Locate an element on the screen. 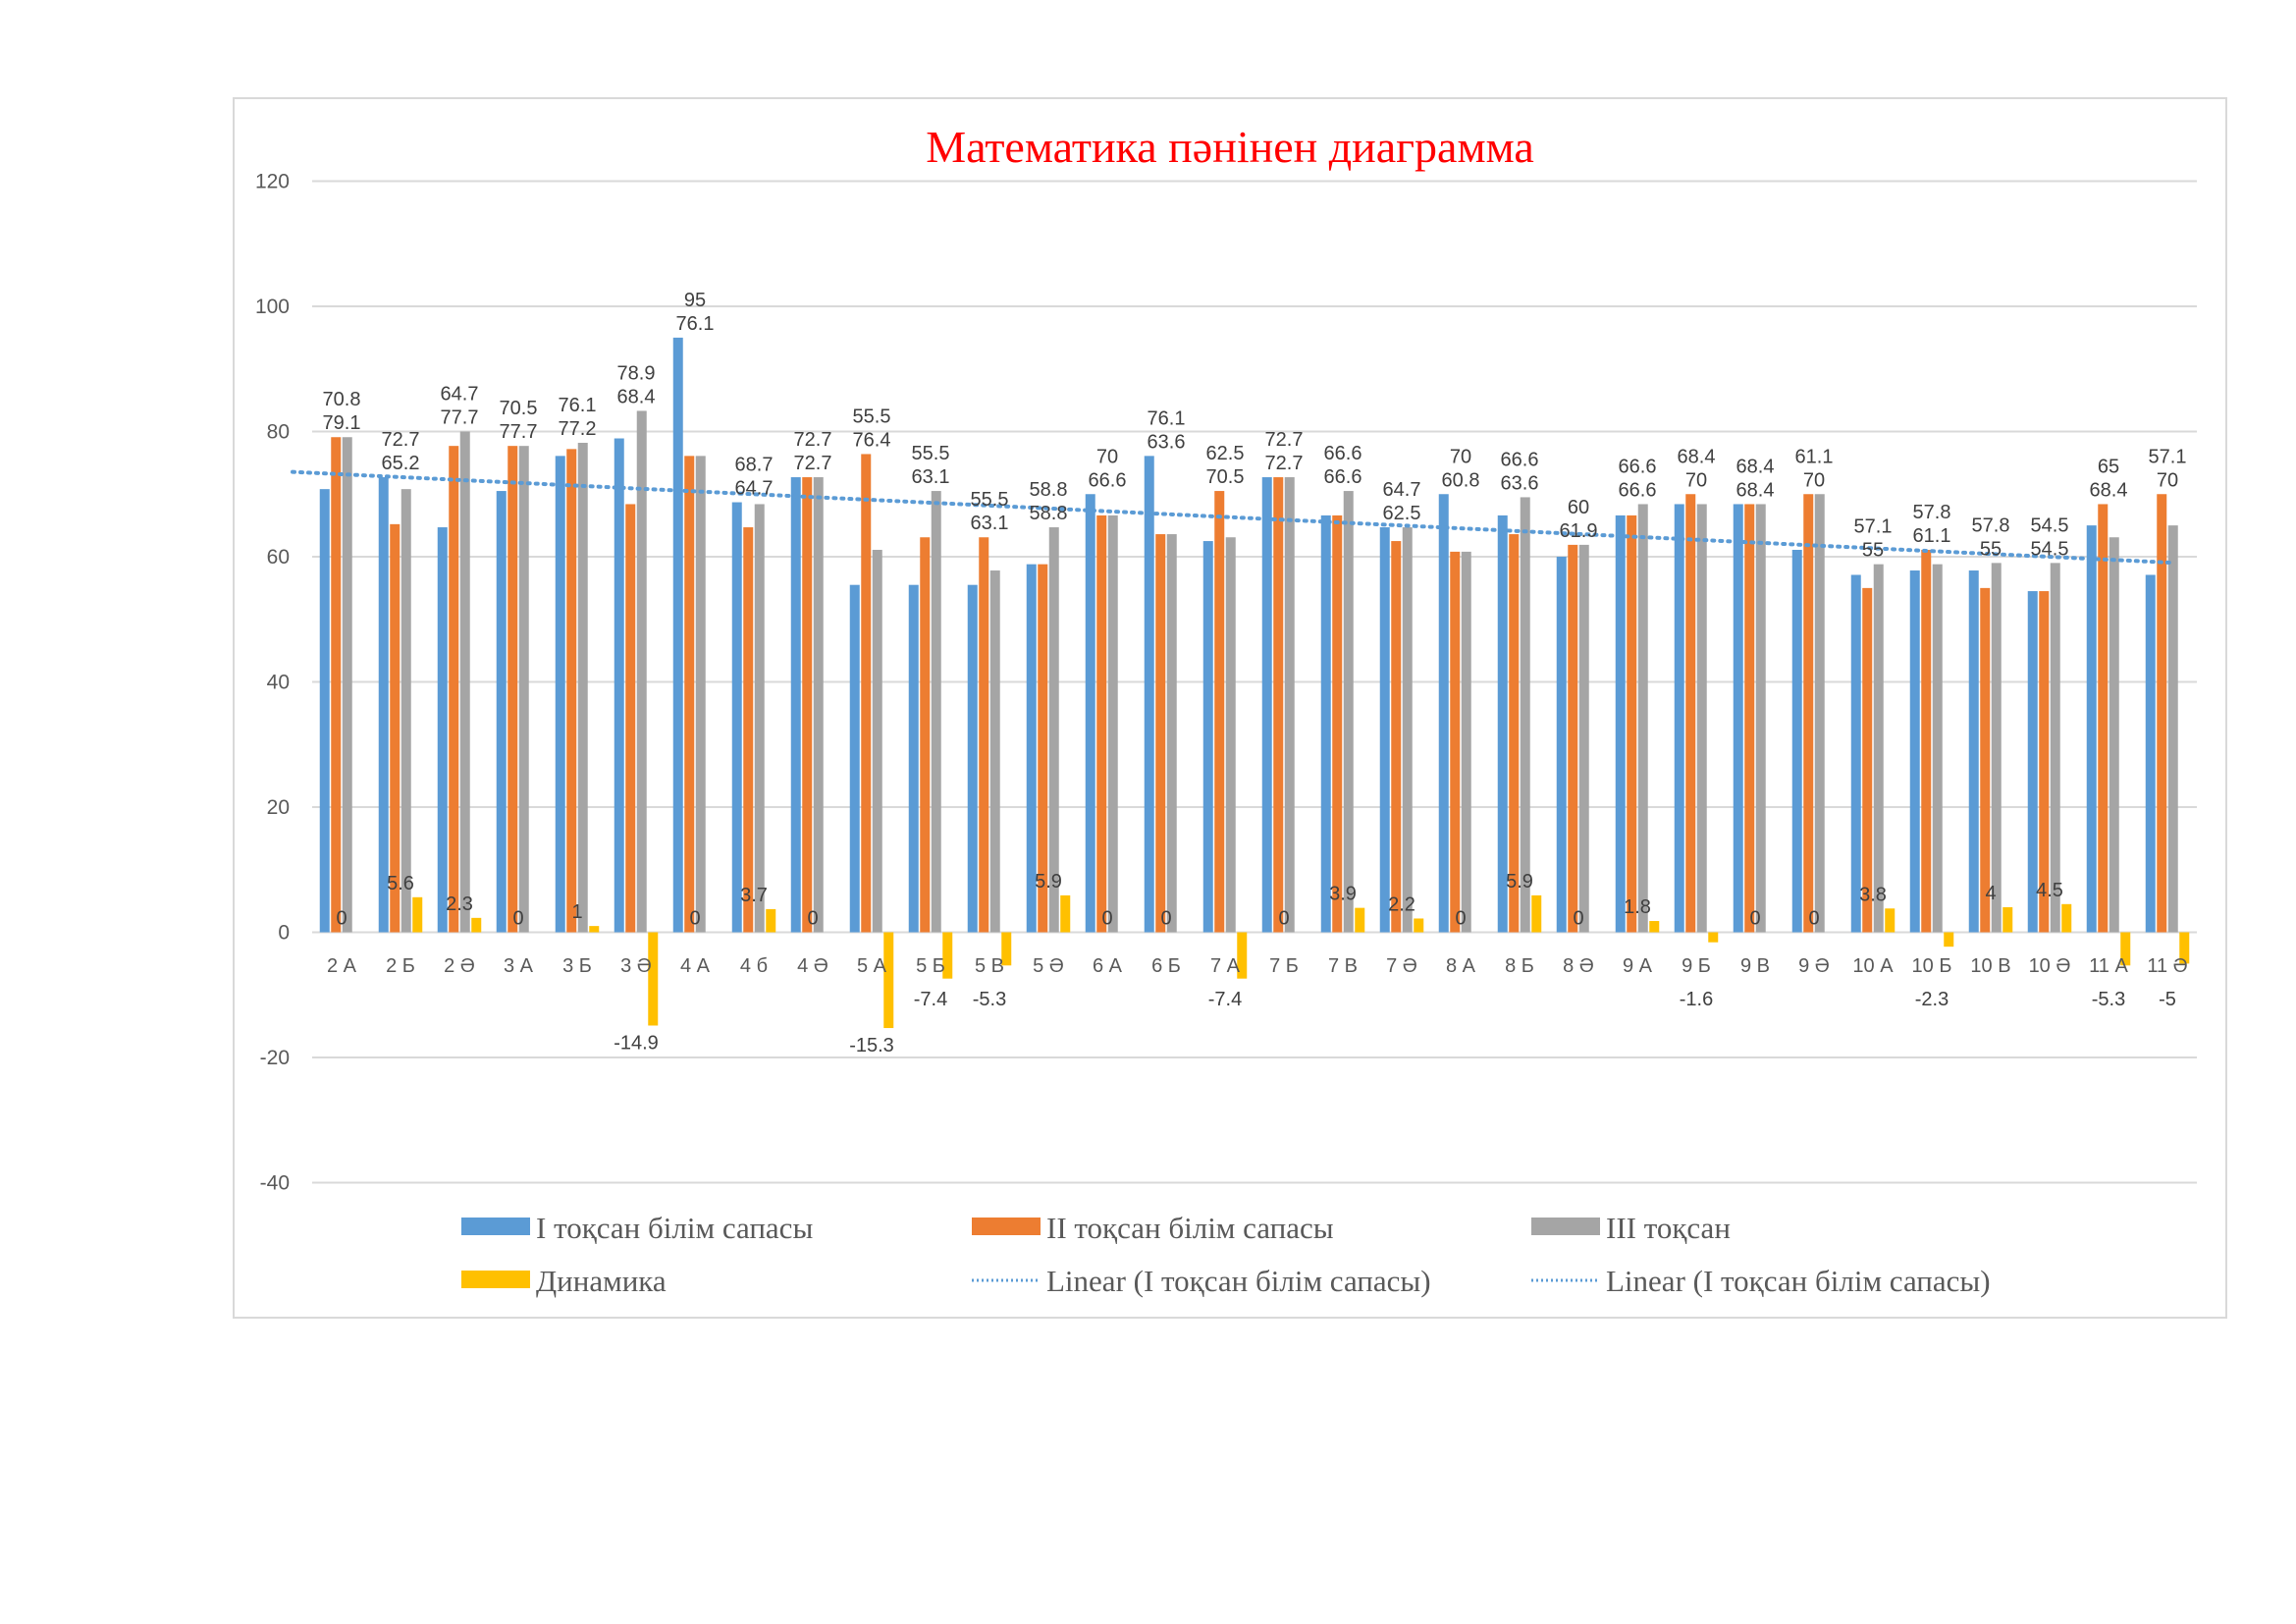  category-label: 9 Б is located at coordinates (1696, 966).